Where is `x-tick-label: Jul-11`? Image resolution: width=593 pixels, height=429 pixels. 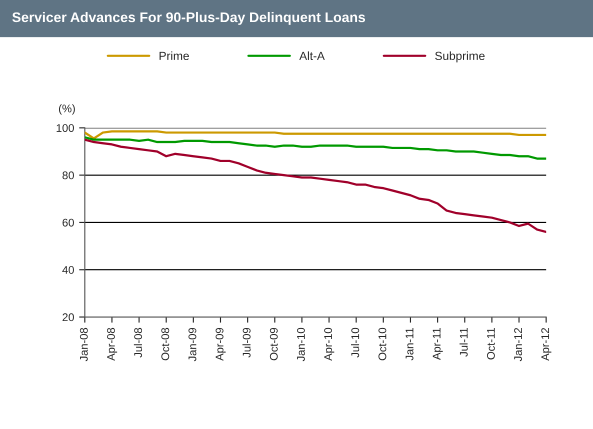
x-tick-label: Jul-11 is located at coordinates (464, 342).